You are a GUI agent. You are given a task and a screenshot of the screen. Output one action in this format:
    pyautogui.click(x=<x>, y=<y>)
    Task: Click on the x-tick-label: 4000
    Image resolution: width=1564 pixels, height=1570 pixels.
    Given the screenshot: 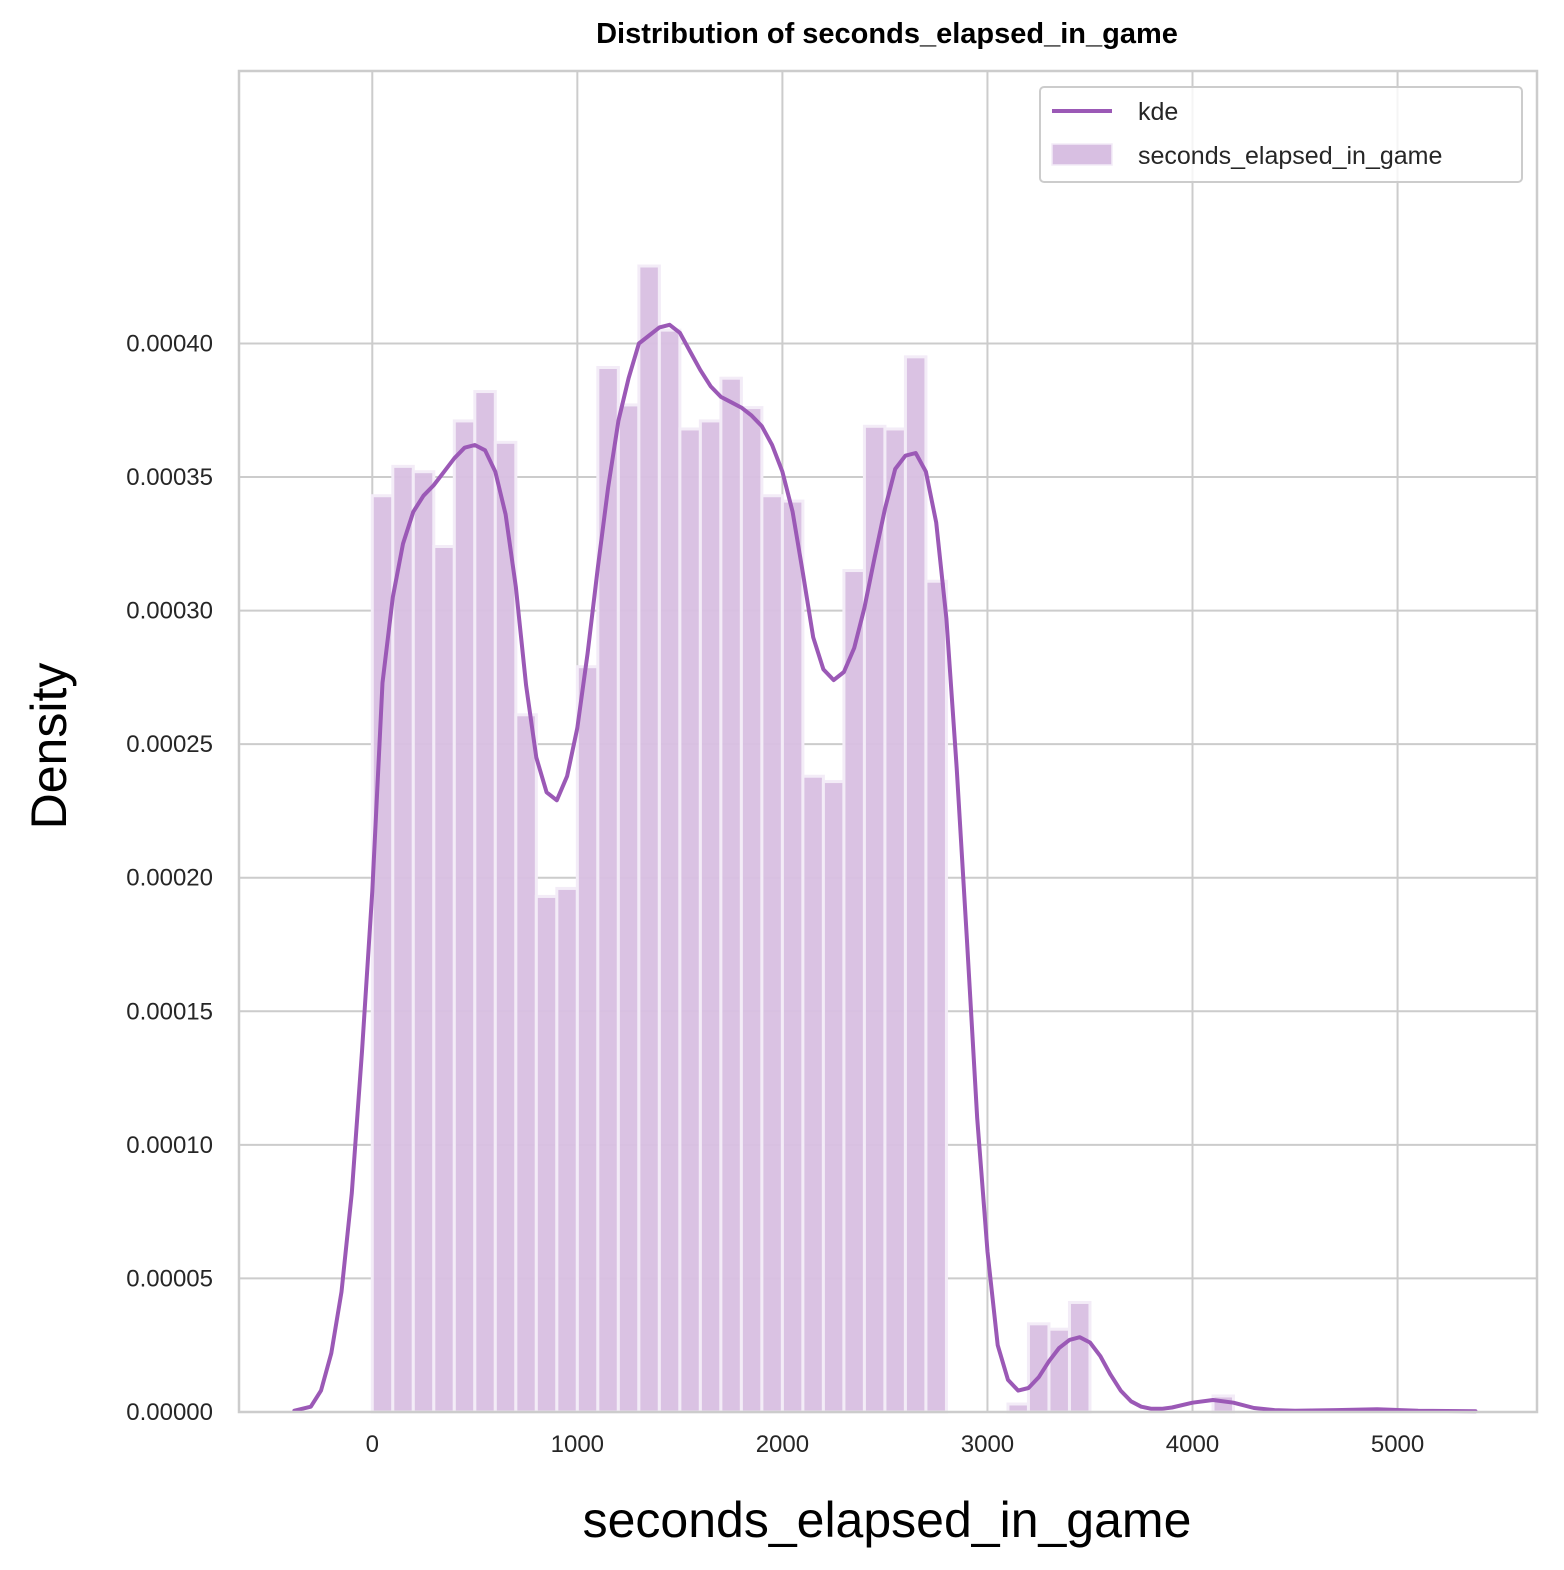 What is the action you would take?
    pyautogui.click(x=1192, y=1444)
    